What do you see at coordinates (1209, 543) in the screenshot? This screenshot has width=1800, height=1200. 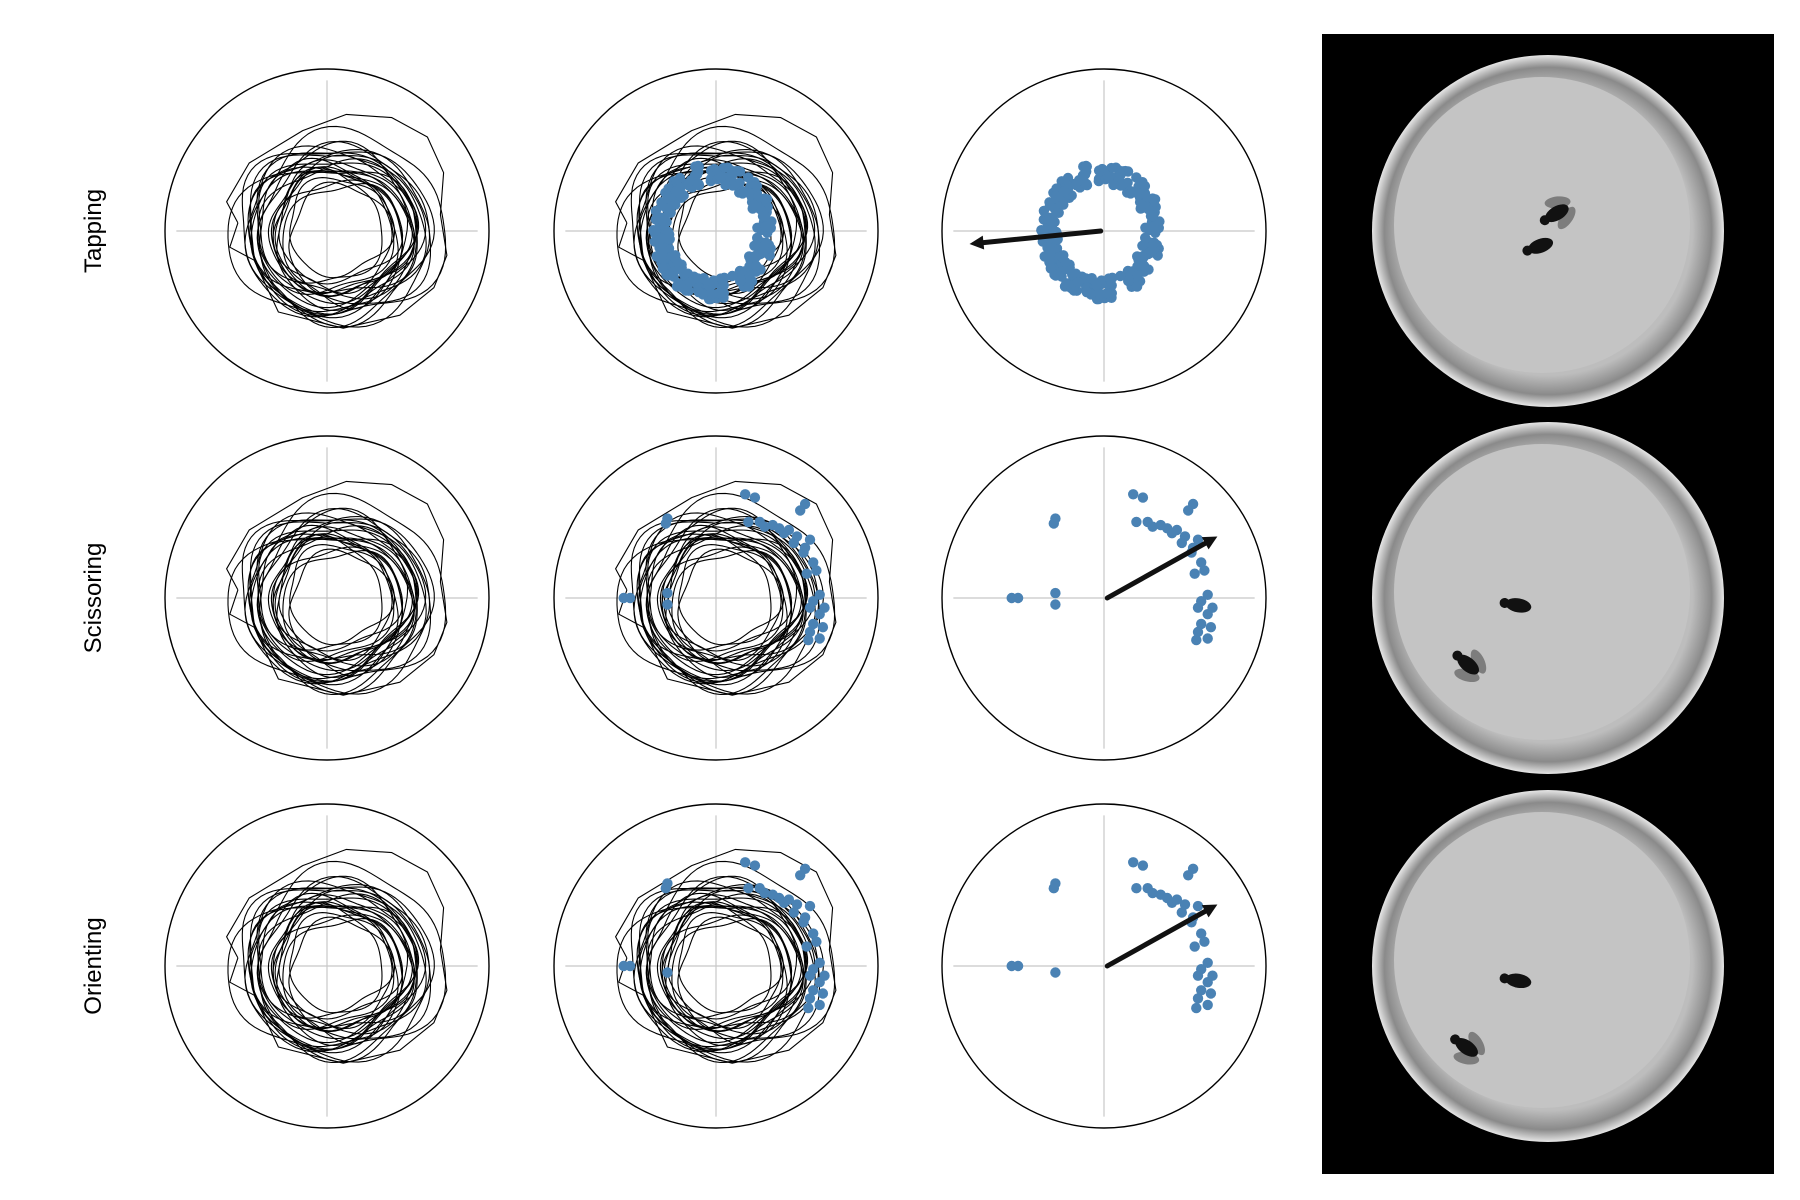 I see `scissoring-mean-vector-arrowhead` at bounding box center [1209, 543].